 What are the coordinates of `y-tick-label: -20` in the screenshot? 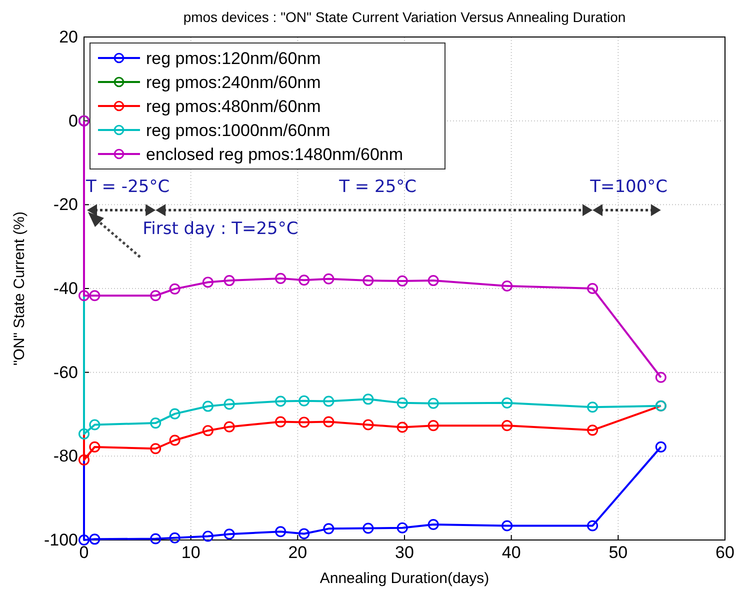 It's located at (65, 204).